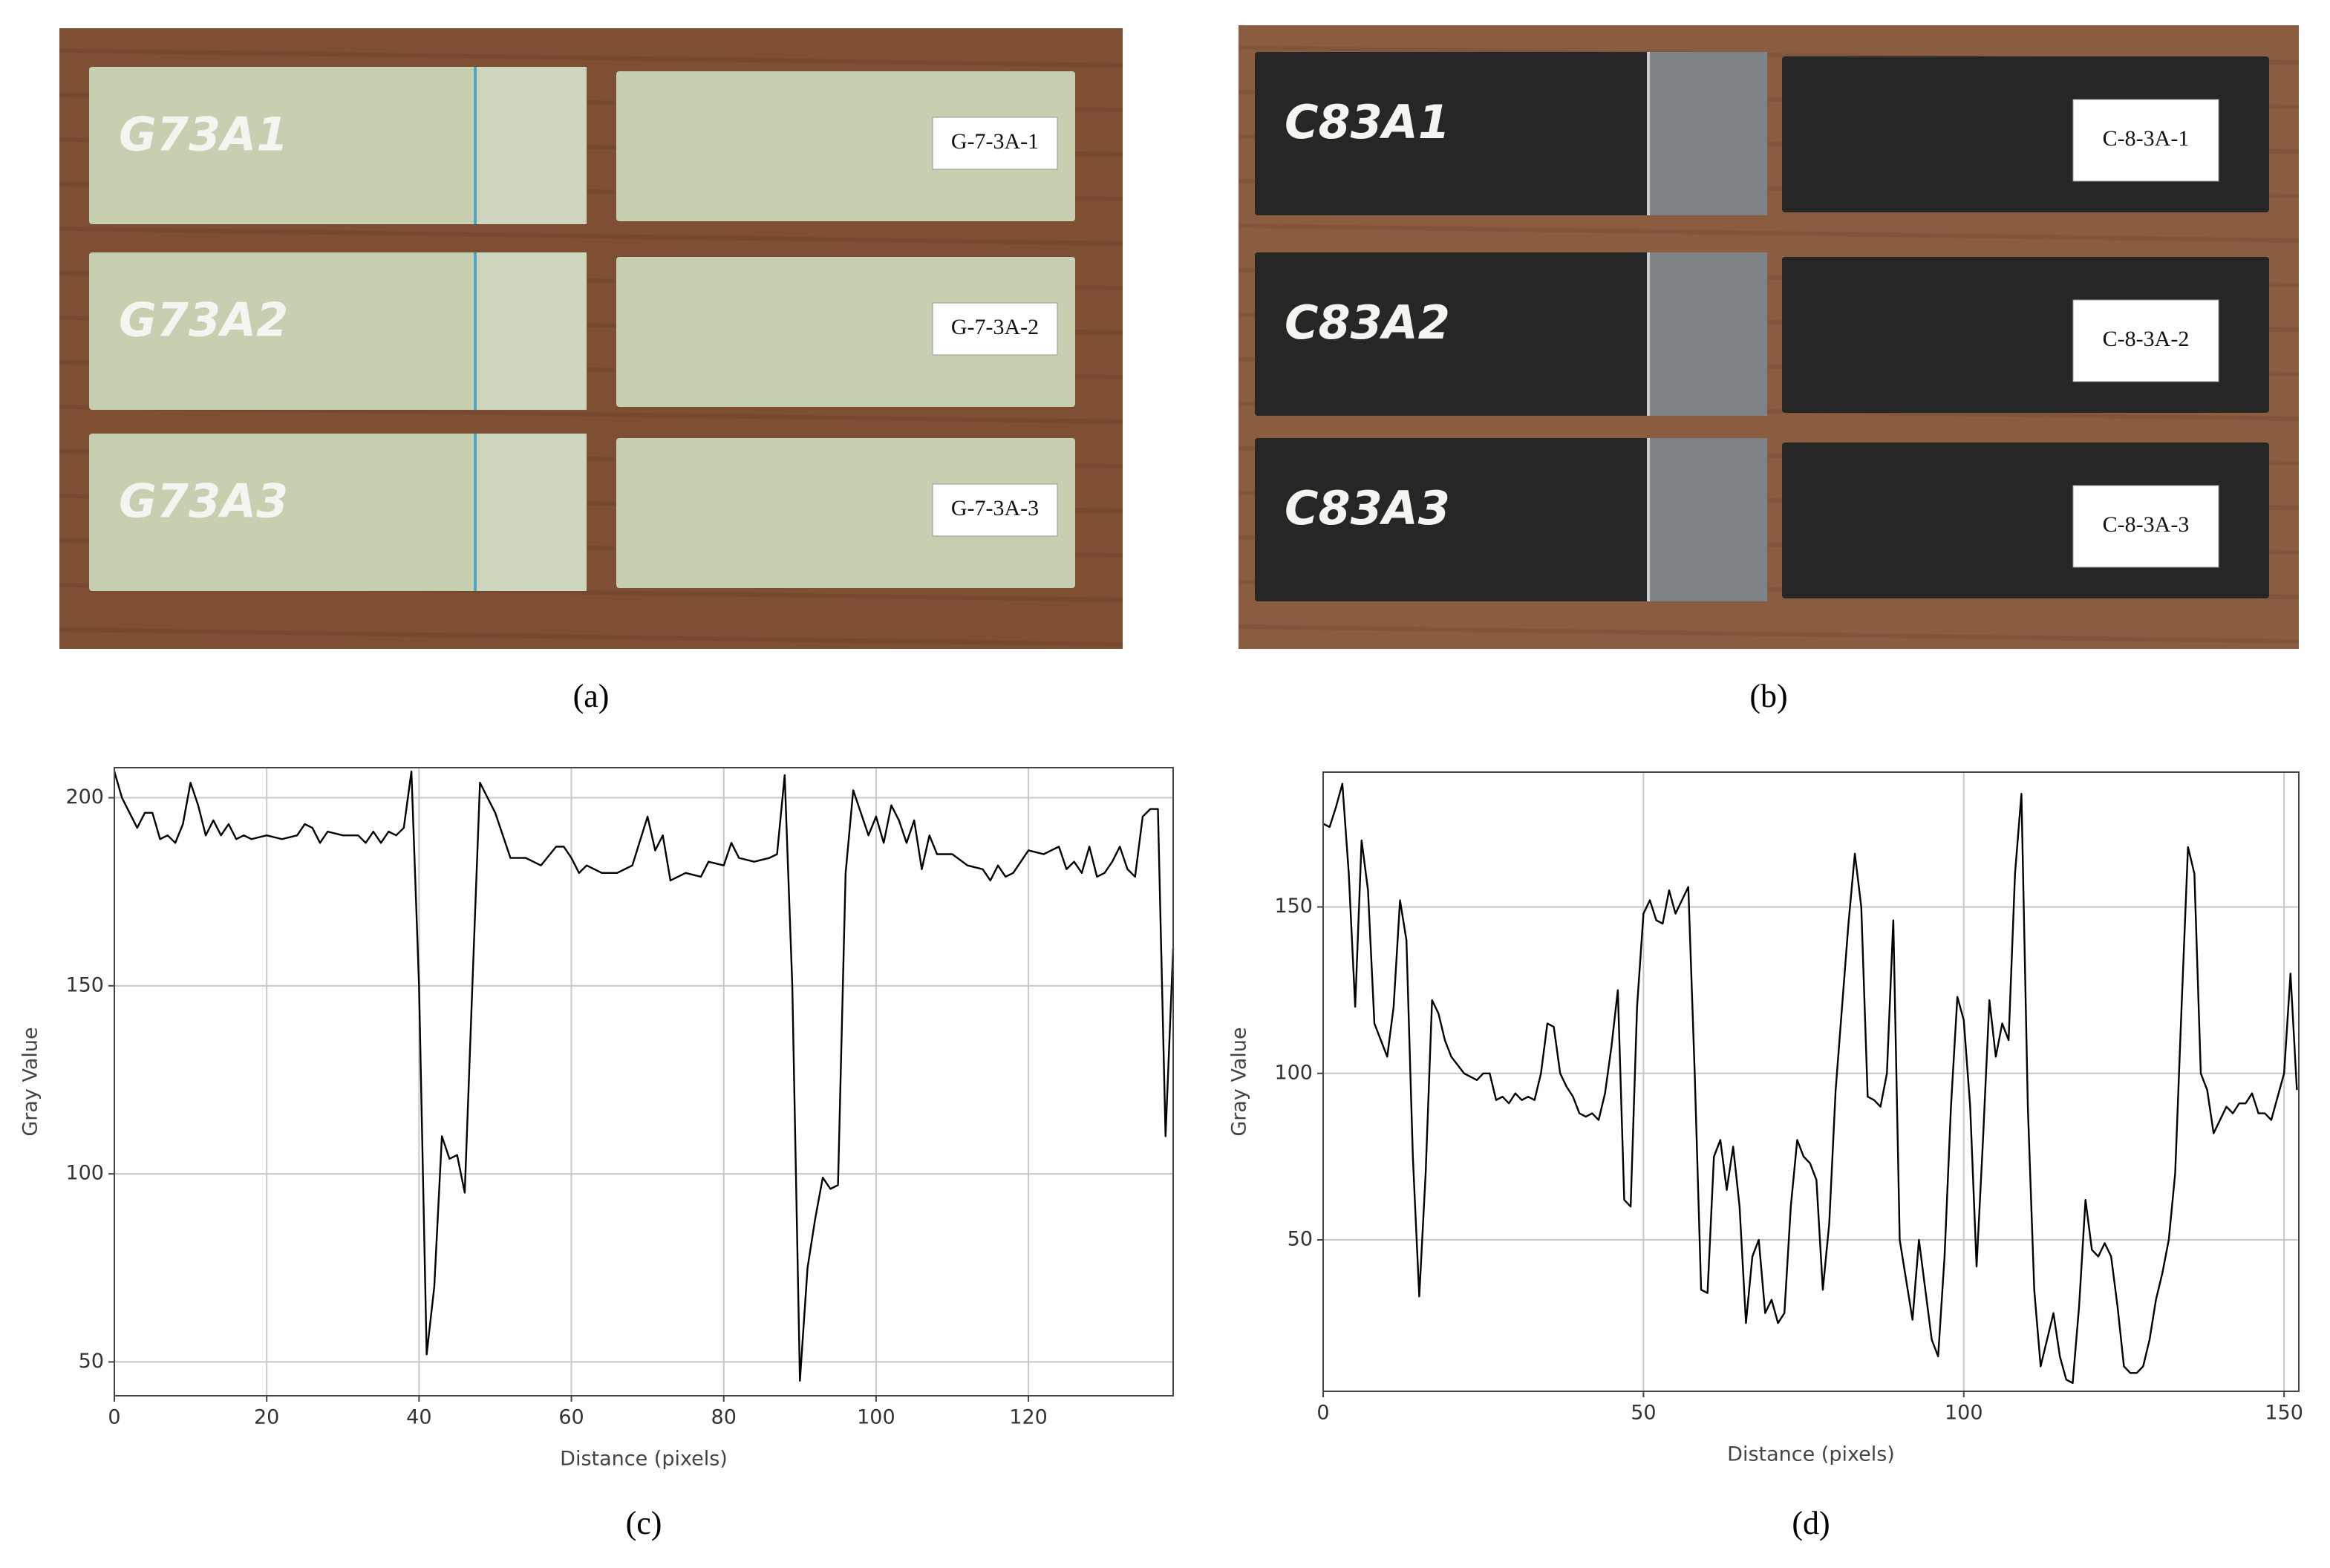  Describe the element at coordinates (1028, 1417) in the screenshot. I see `x-tick-label: 120` at that location.